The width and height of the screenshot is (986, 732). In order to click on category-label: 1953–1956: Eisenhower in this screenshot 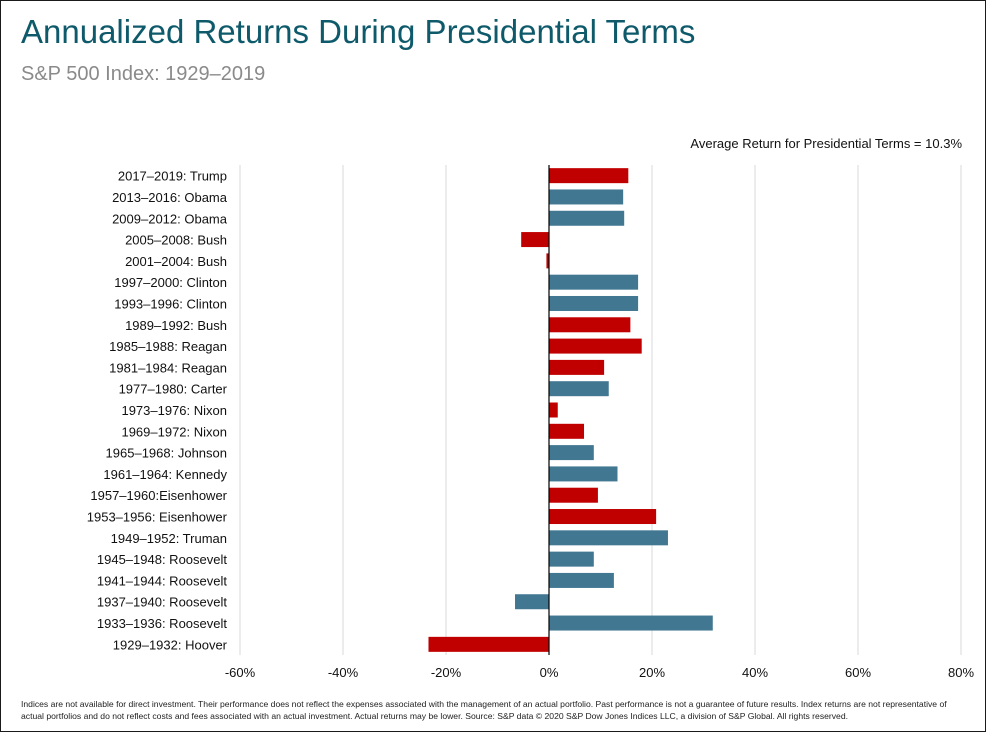, I will do `click(157, 517)`.